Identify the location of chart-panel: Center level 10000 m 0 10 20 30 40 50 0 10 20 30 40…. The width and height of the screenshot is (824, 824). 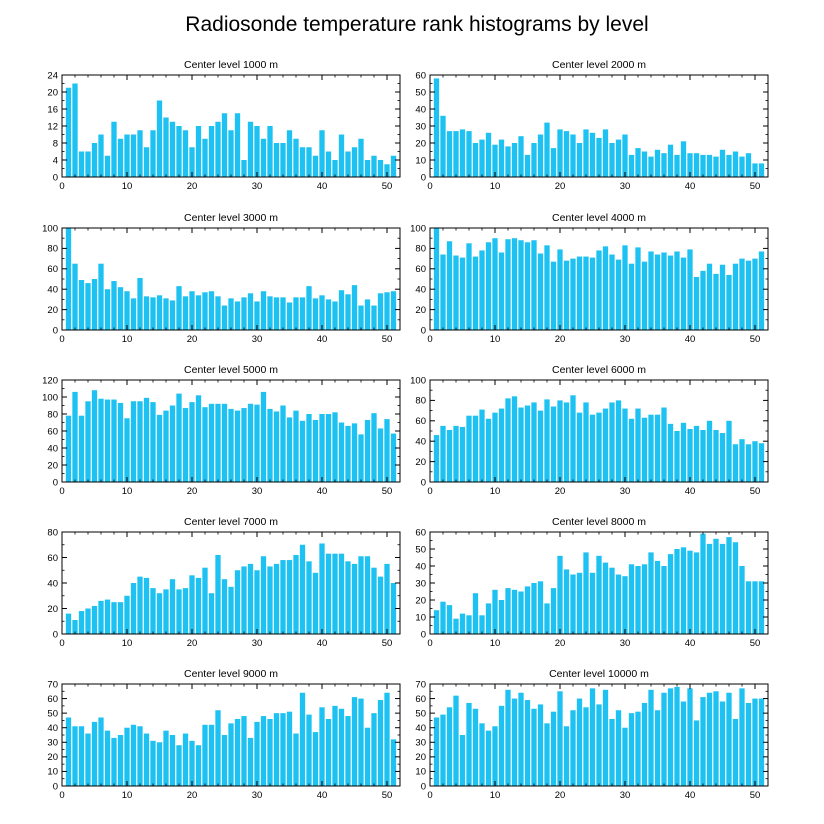
(592, 734).